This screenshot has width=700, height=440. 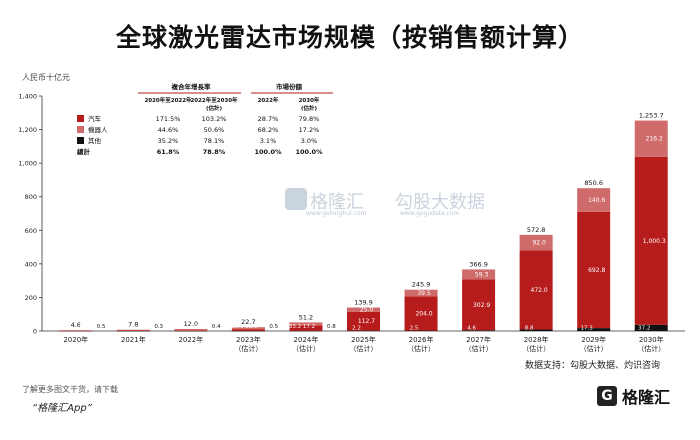 What do you see at coordinates (309, 152) in the screenshot?
I see `legend-cell: 100.0%` at bounding box center [309, 152].